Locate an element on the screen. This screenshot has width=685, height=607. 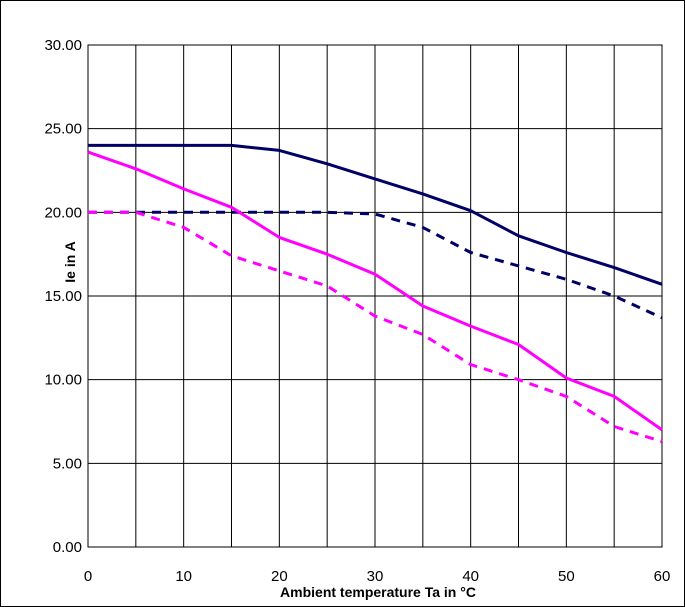
y-tick-label: 30.00 is located at coordinates (63, 45).